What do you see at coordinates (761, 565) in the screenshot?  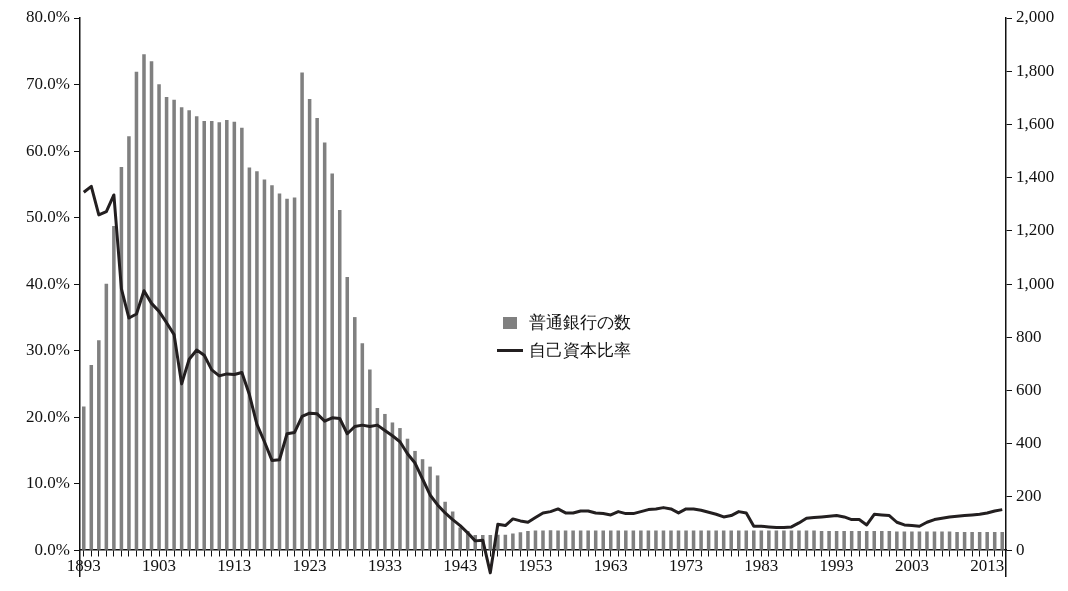 I see `x-tick-label: 1983` at bounding box center [761, 565].